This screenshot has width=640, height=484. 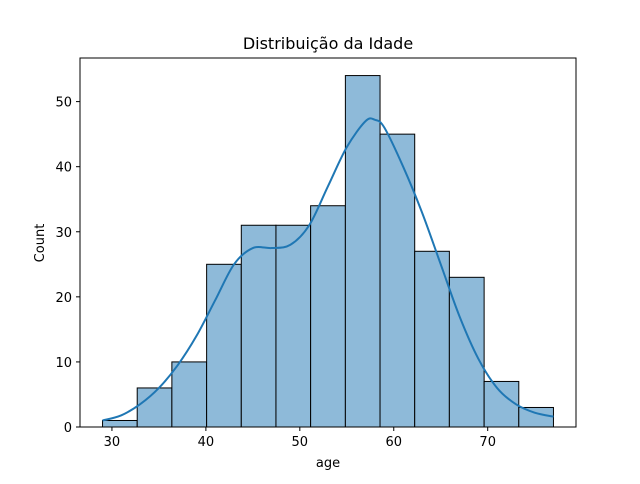 I want to click on chart-title: Distribuição da Idade, so click(x=328, y=43).